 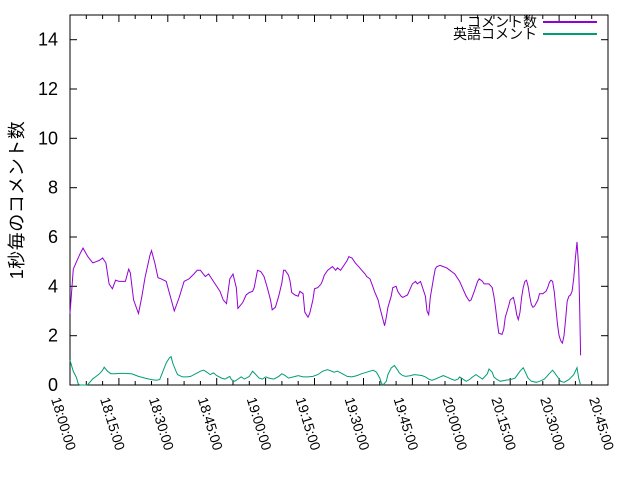 I want to click on x-tick-label: 19:00:00, so click(x=259, y=423).